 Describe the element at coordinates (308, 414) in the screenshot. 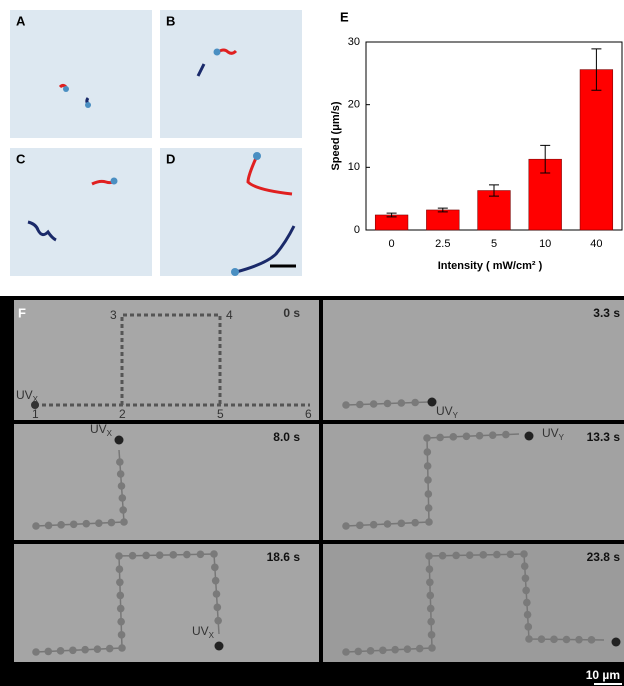

I see `point-label: 6` at that location.